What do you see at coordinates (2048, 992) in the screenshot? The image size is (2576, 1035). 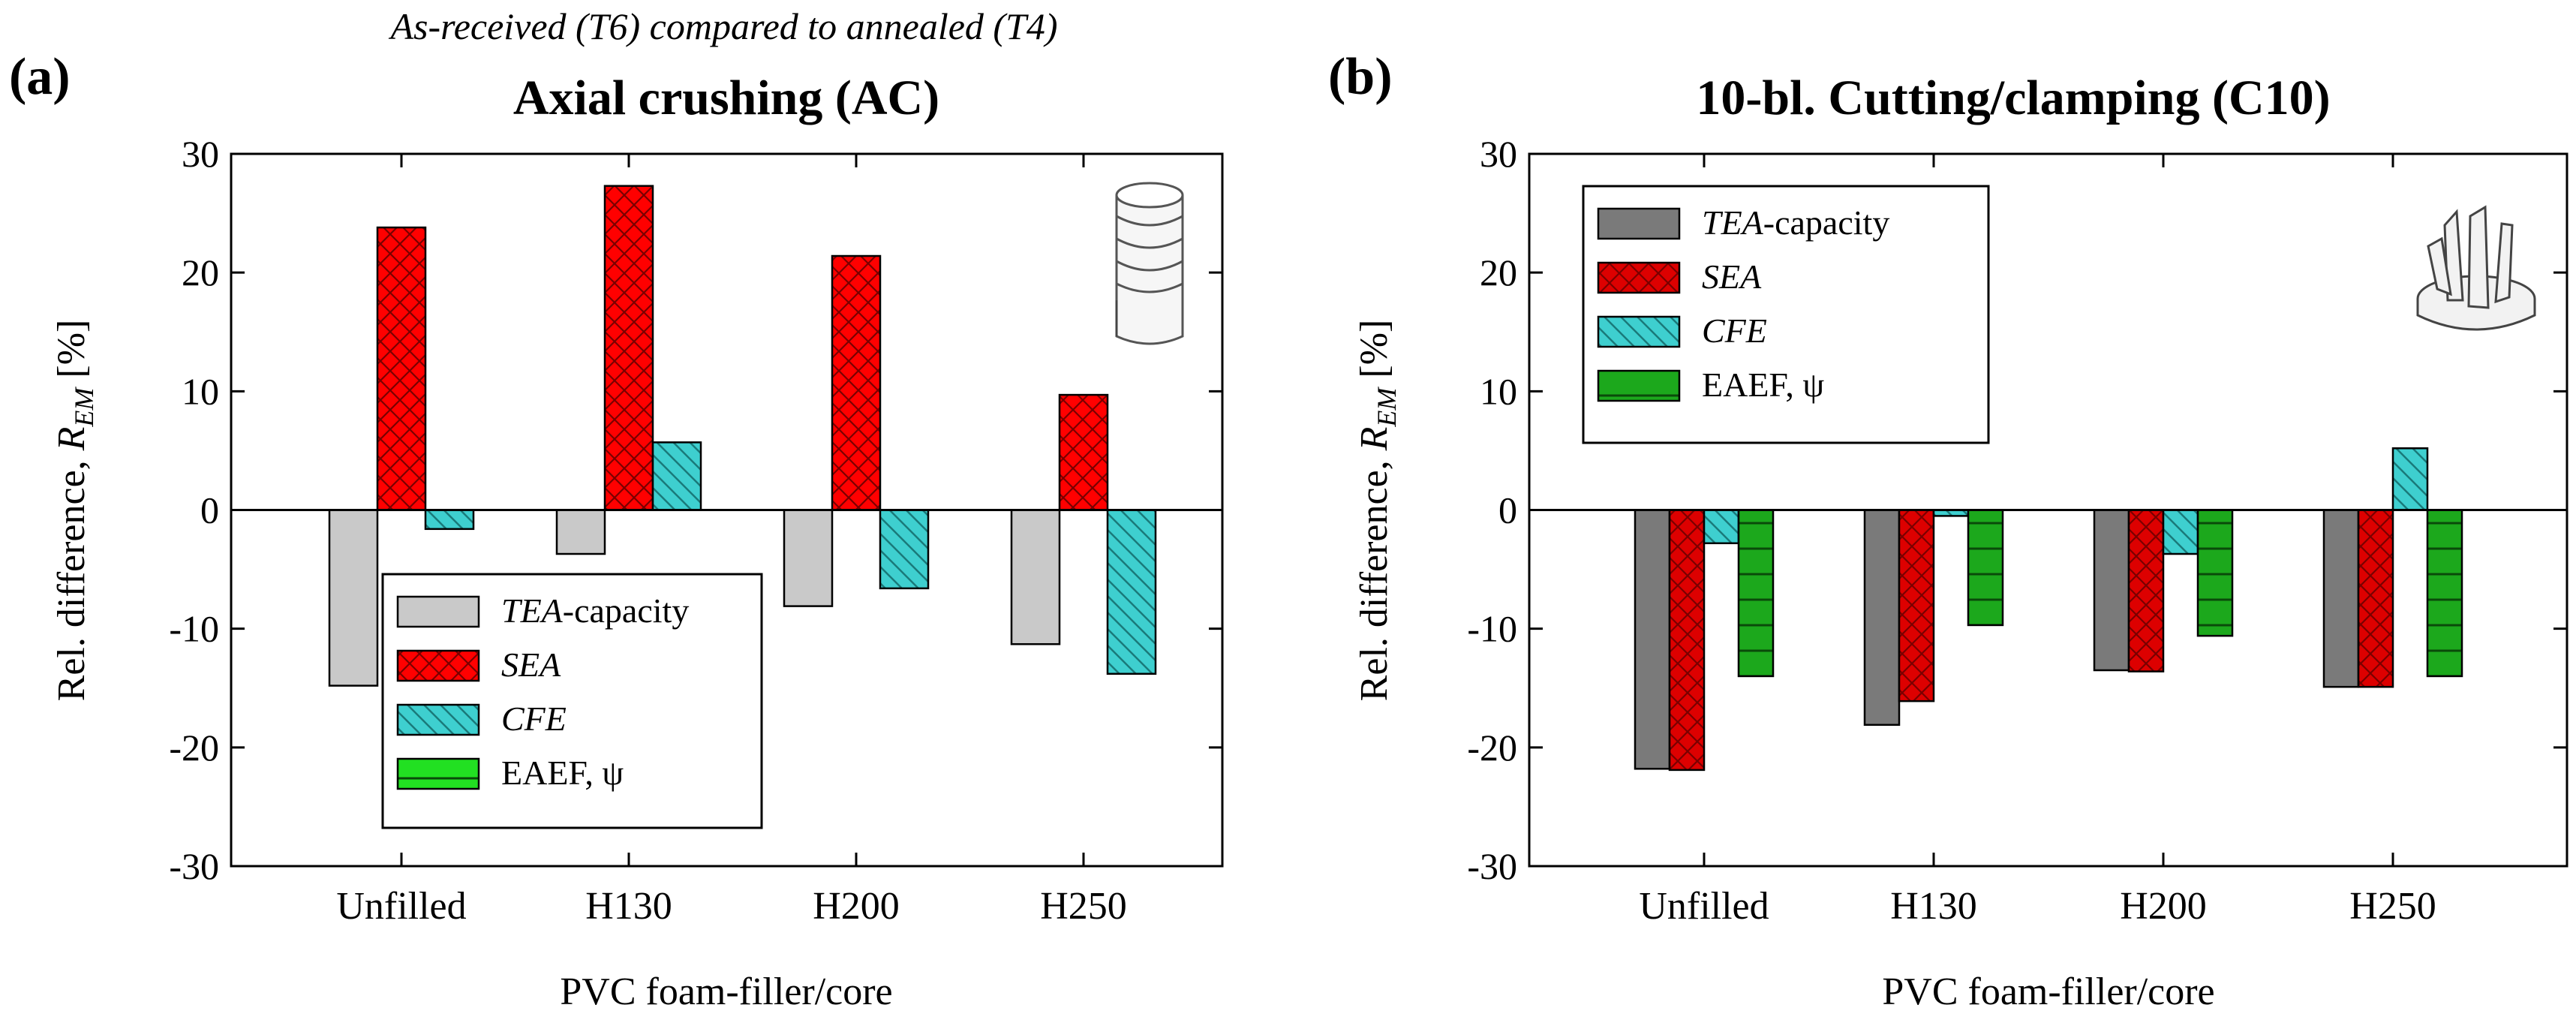 I see `panel-b-x-axis-label: PVC foam-filler/core` at bounding box center [2048, 992].